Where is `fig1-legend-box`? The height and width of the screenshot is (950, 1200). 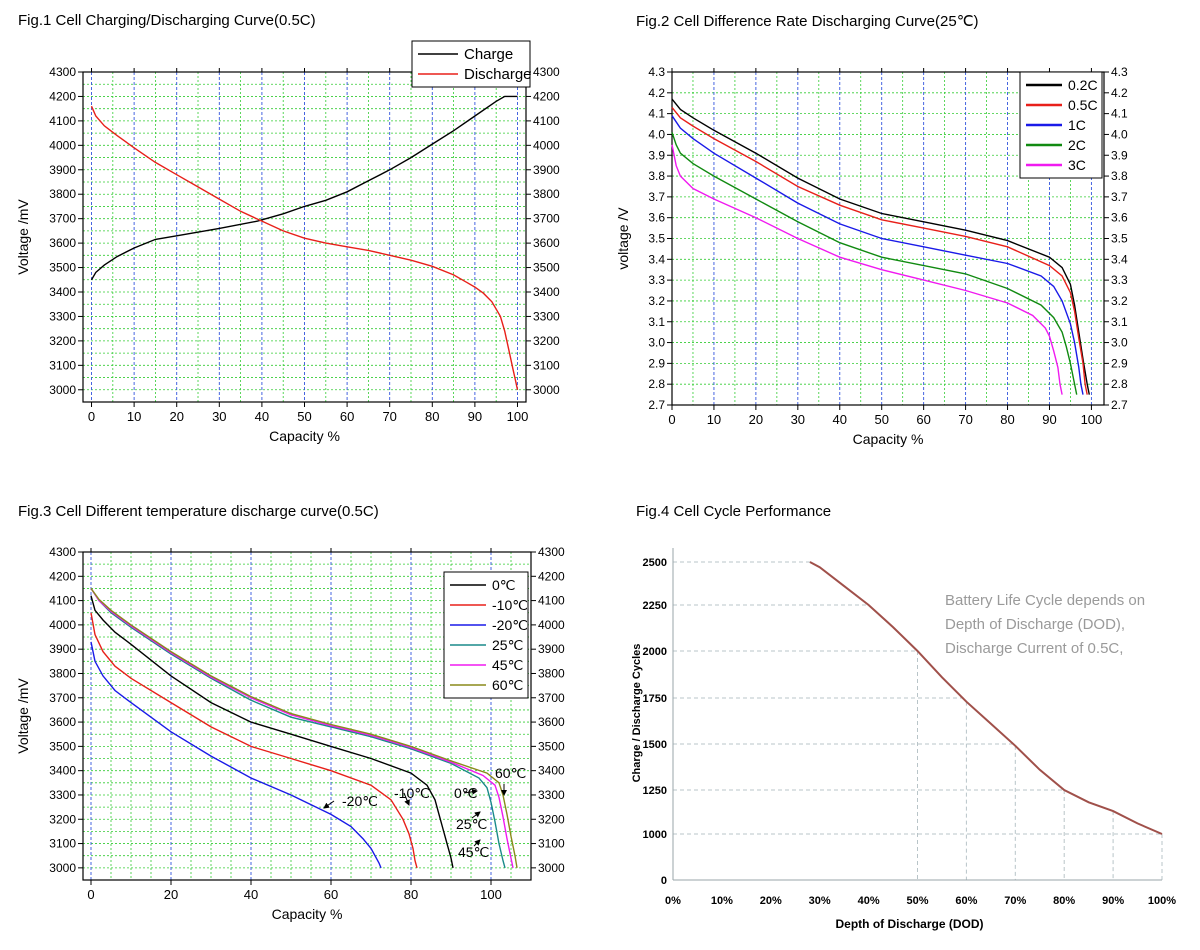 fig1-legend-box is located at coordinates (471, 64).